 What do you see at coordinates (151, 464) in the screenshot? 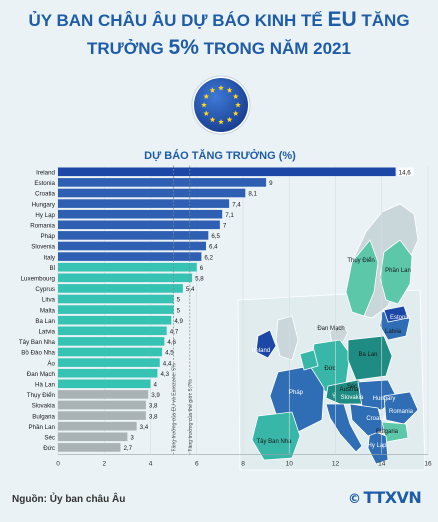
I see `x-tick-label: 4` at bounding box center [151, 464].